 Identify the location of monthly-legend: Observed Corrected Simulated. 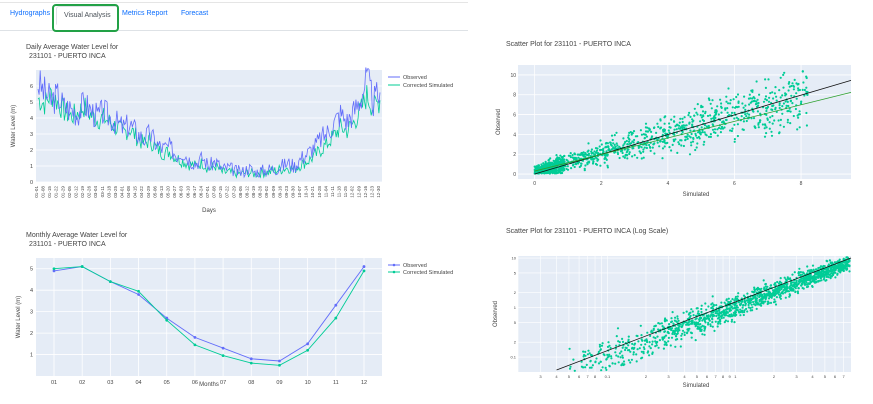
(420, 269).